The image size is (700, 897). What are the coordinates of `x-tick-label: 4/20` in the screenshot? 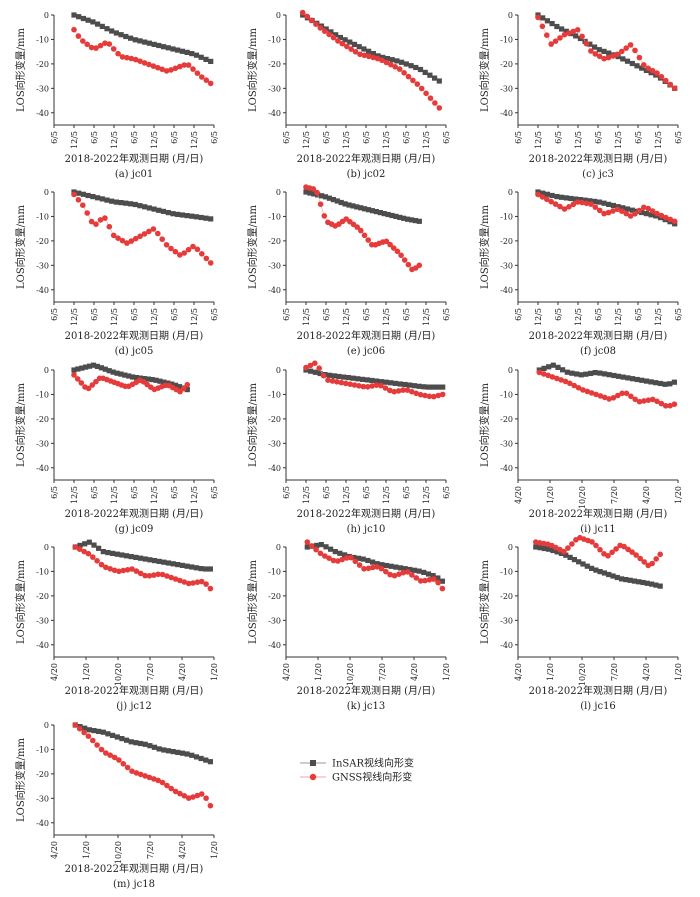 It's located at (518, 495).